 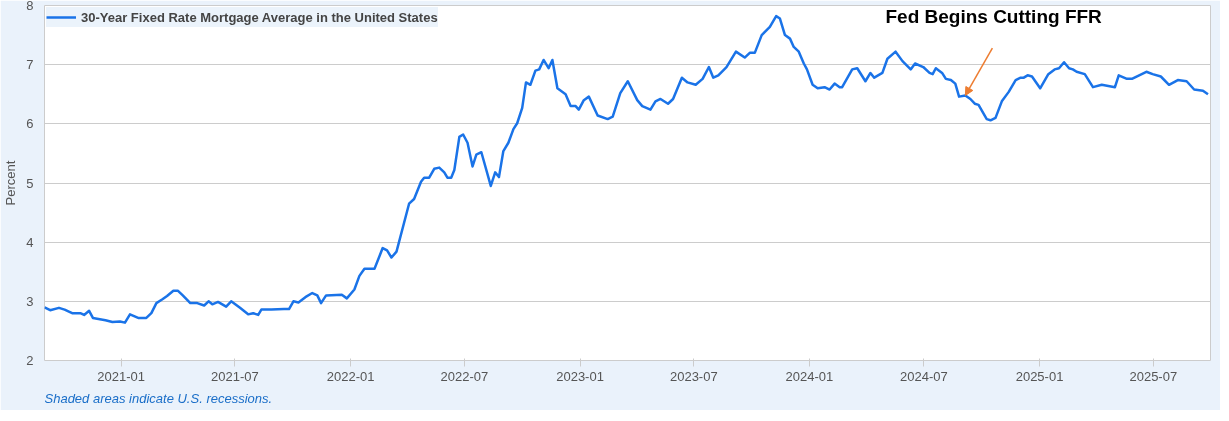 What do you see at coordinates (580, 376) in the screenshot?
I see `x-tick-label: 2023-01` at bounding box center [580, 376].